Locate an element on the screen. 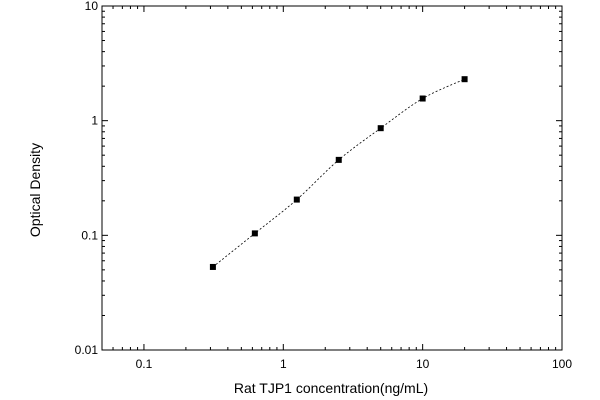 The image size is (600, 400). y-tick-label: 10 is located at coordinates (92, 6).